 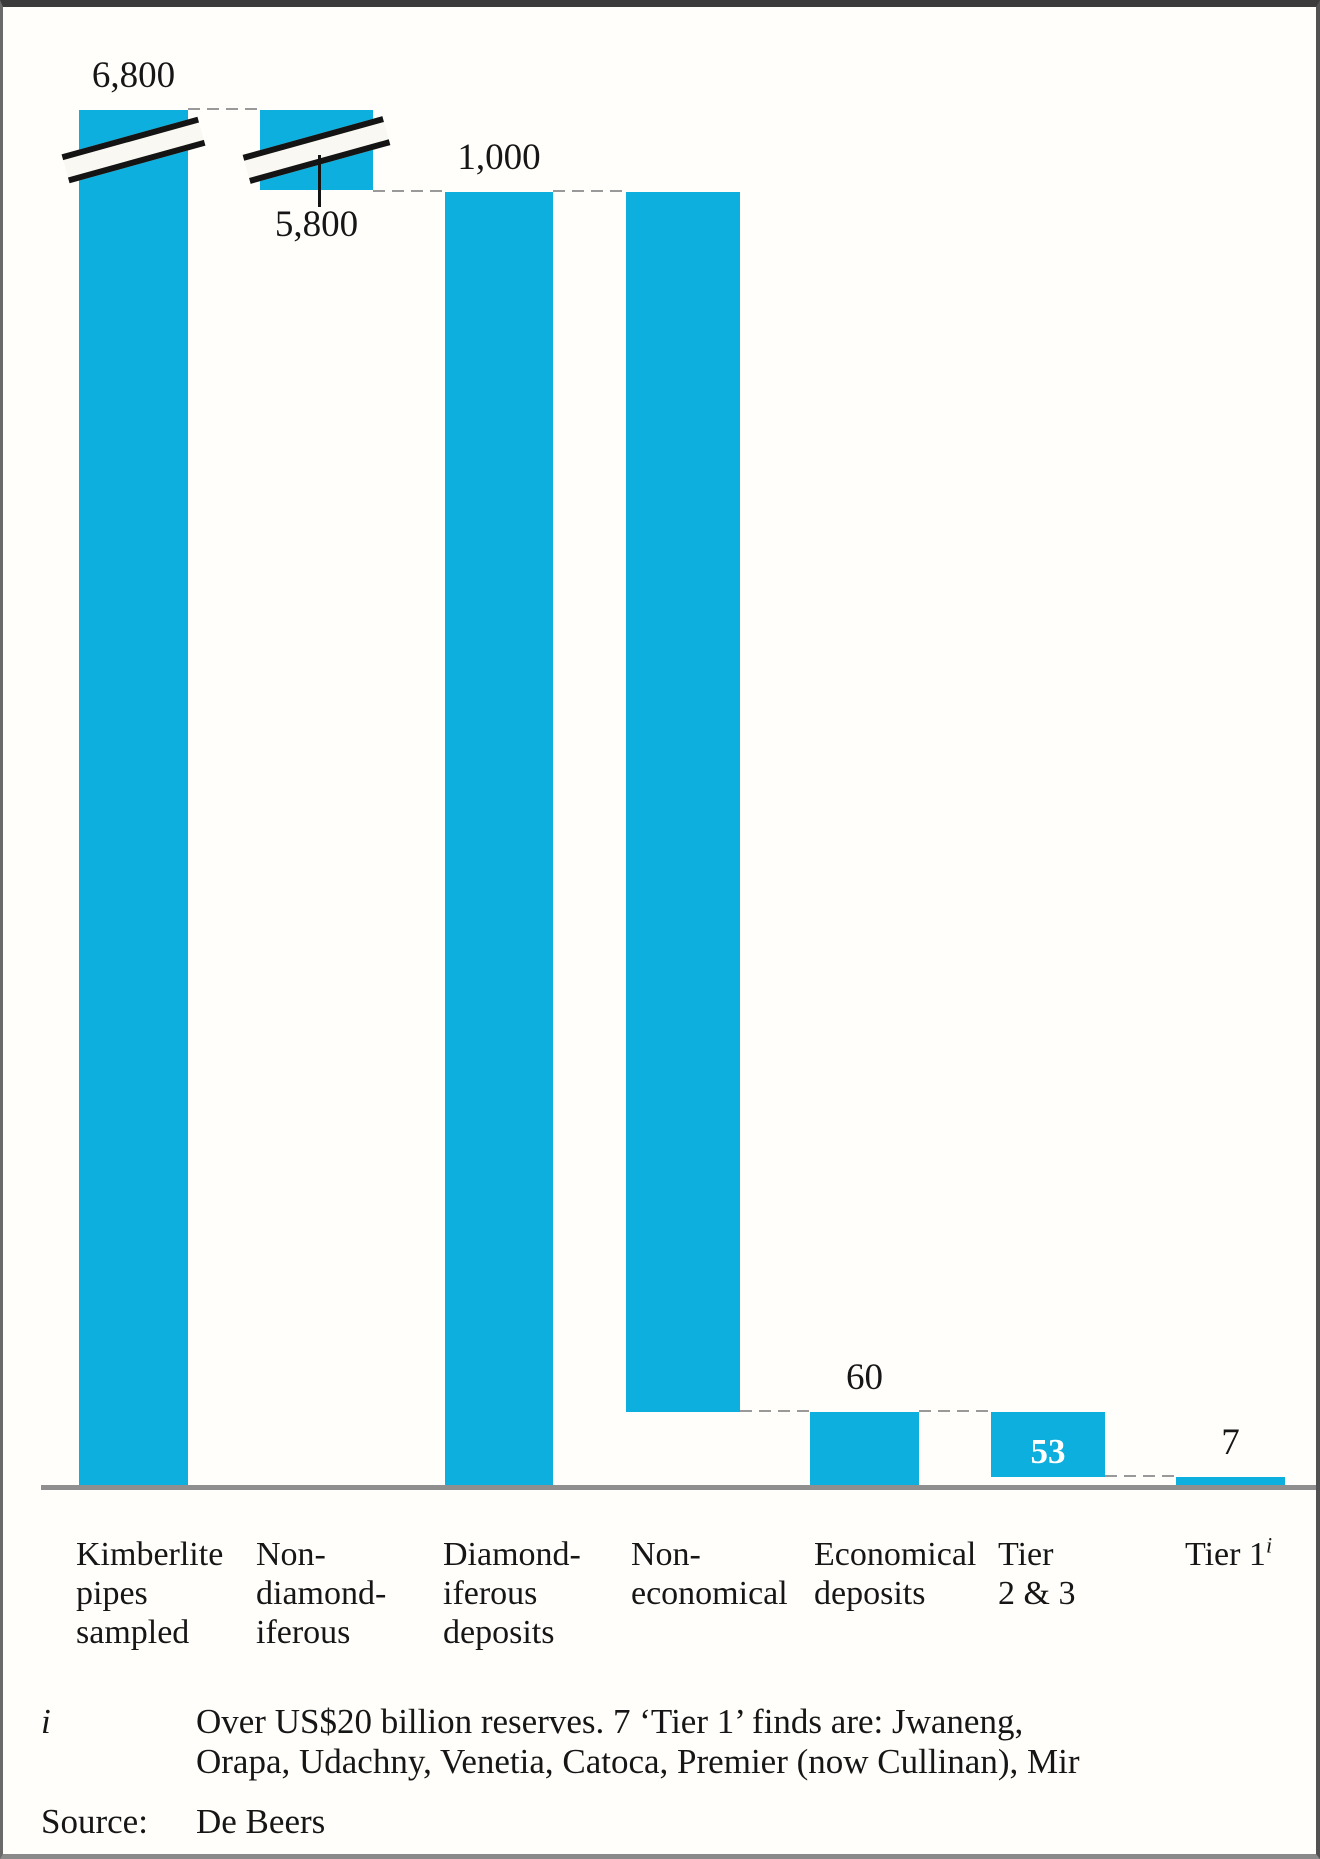 What do you see at coordinates (261, 1821) in the screenshot?
I see `source-value: De Beers` at bounding box center [261, 1821].